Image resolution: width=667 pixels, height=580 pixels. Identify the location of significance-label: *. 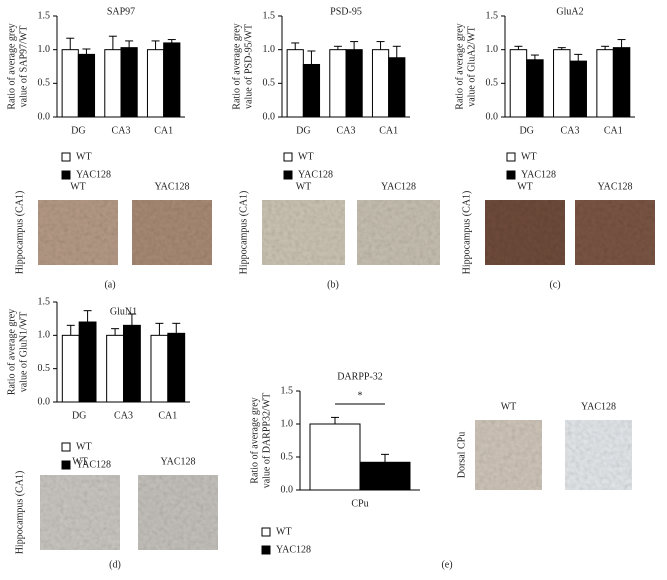
(360, 395).